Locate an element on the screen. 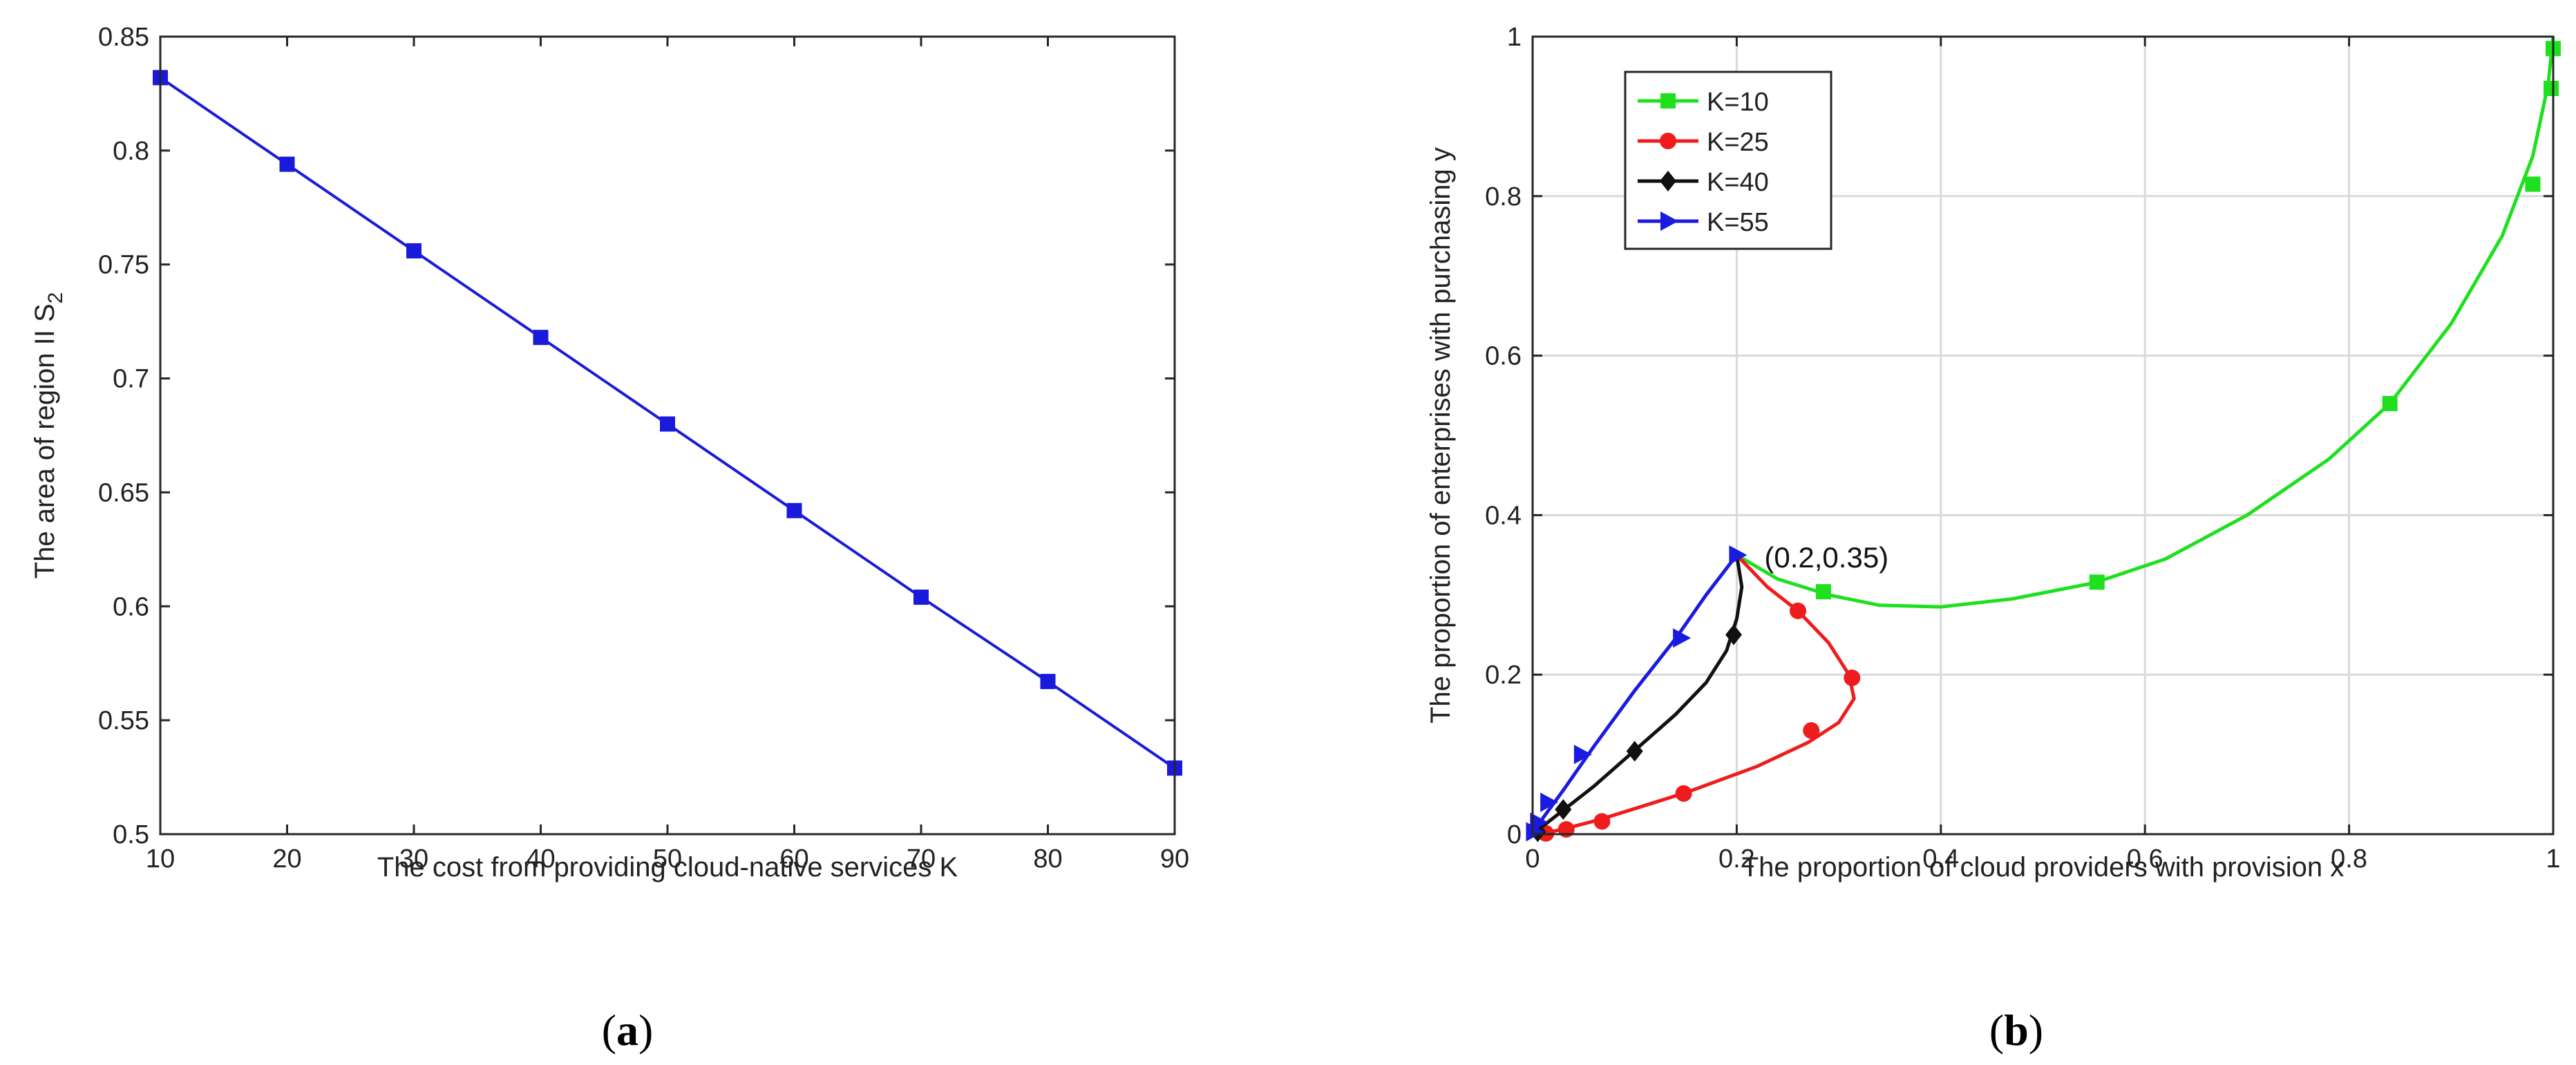  panel-b-x-tick-label: 0 is located at coordinates (1532, 859).